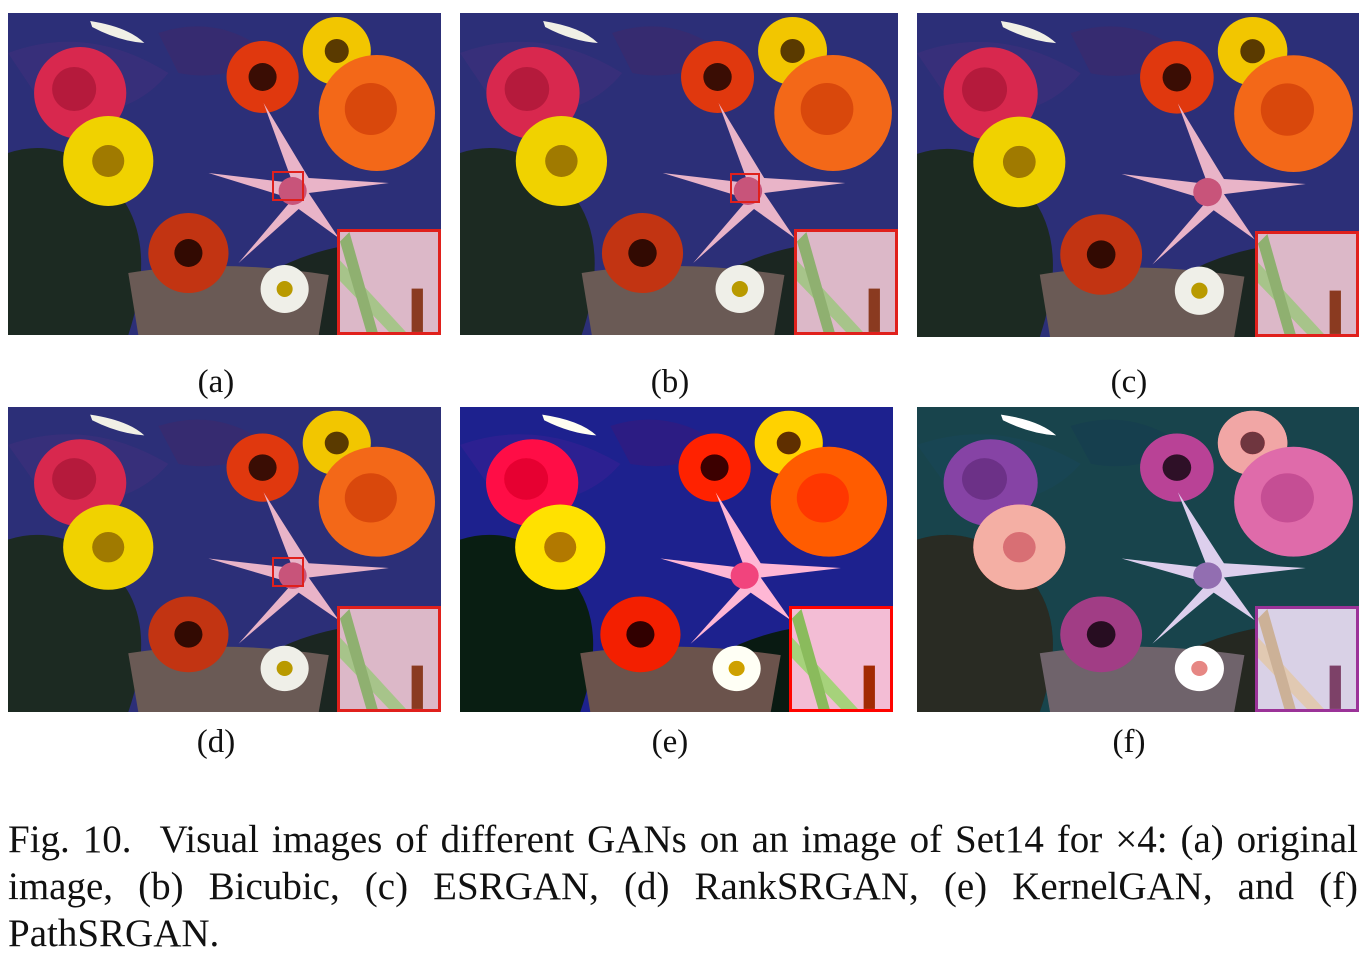  What do you see at coordinates (224, 559) in the screenshot?
I see `panel-d-image` at bounding box center [224, 559].